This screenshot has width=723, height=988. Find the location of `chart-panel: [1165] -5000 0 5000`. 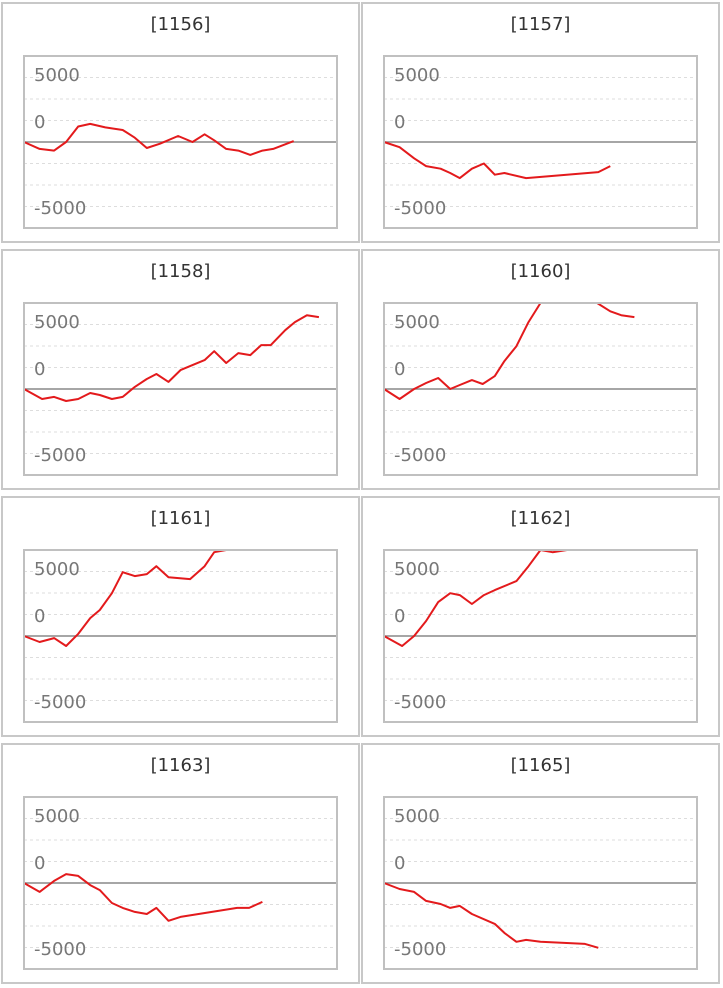

chart-panel: [1165] -5000 0 5000 is located at coordinates (540, 863).